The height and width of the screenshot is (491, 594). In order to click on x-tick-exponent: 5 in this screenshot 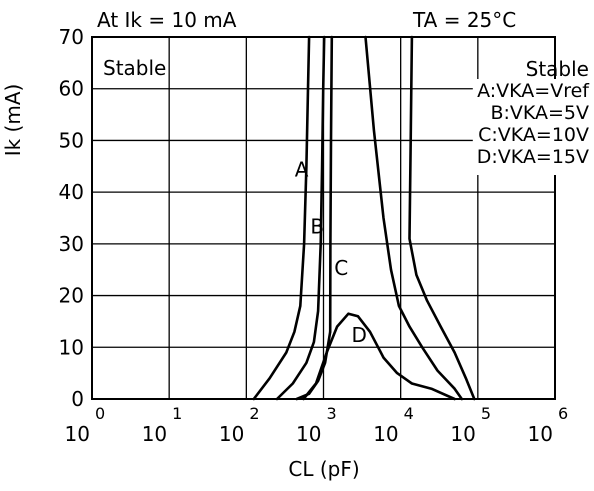, I will do `click(486, 413)`.